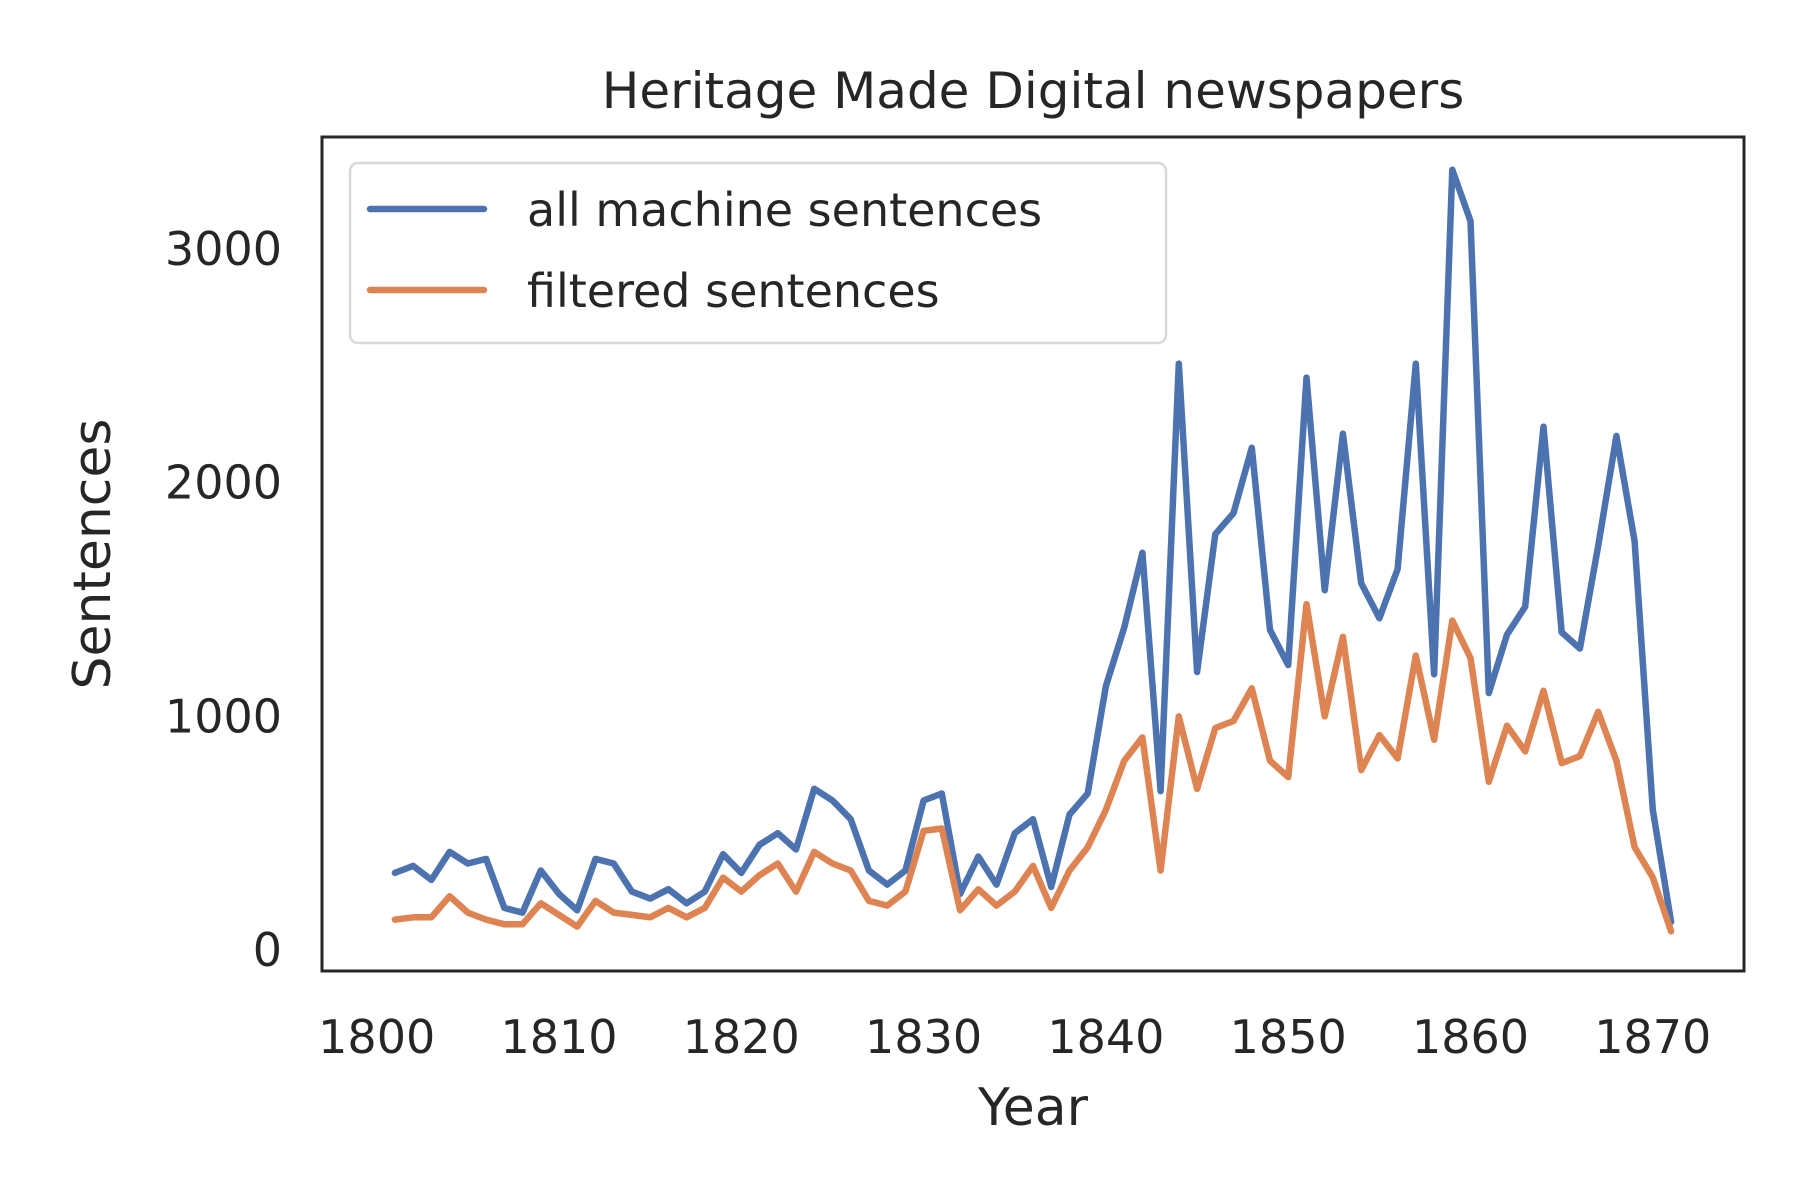 This screenshot has width=1800, height=1200. I want to click on x-tick-label: 1870, so click(1652, 1037).